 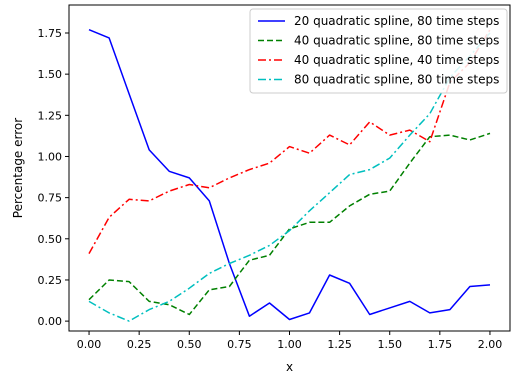 What do you see at coordinates (50, 115) in the screenshot?
I see `y-tick-label: 1.25` at bounding box center [50, 115].